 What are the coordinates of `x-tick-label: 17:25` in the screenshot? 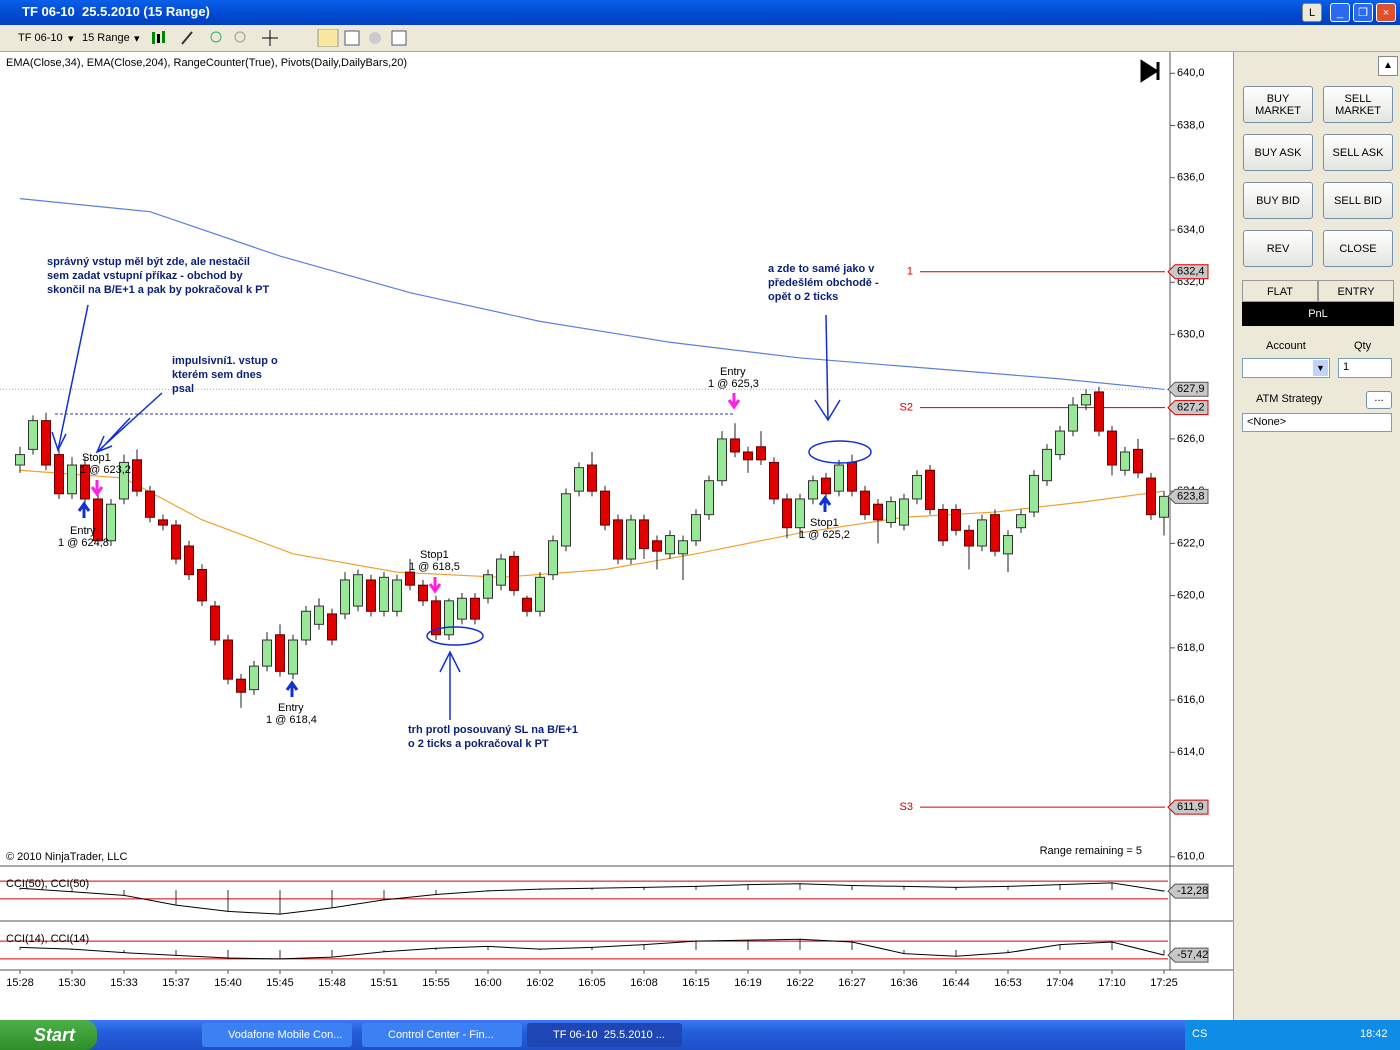 It's located at (1164, 983).